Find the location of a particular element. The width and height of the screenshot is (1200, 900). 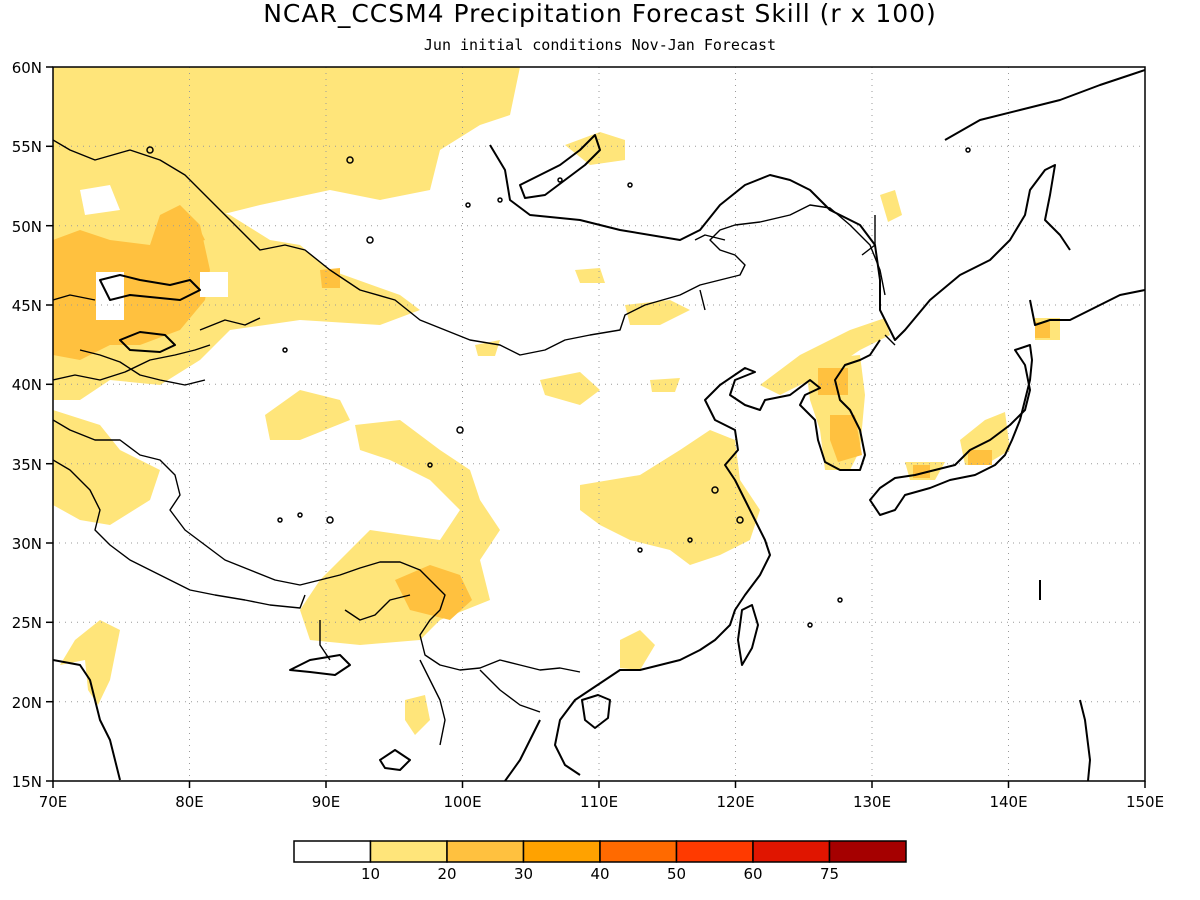

lon-tick-label: 90E is located at coordinates (326, 802).